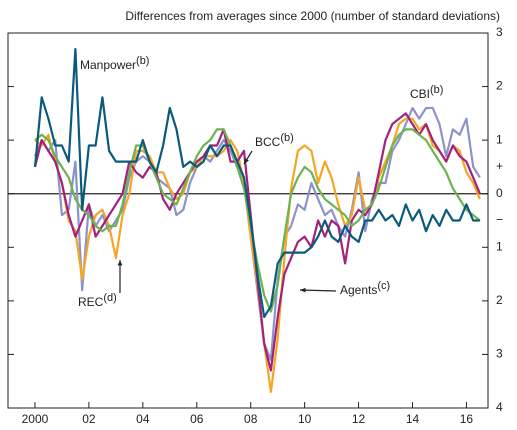  Describe the element at coordinates (109, 298) in the screenshot. I see `series-label-note: (d)` at that location.